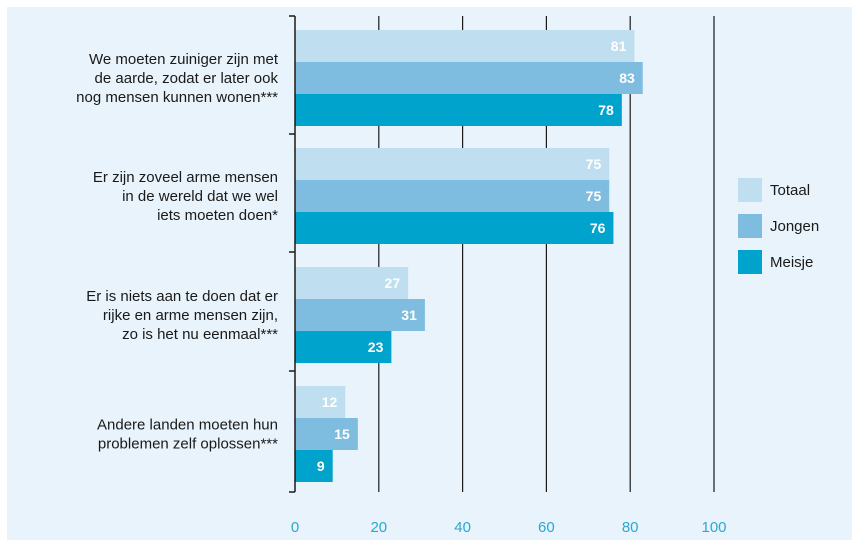  What do you see at coordinates (376, 347) in the screenshot?
I see `bar-value-label: 23` at bounding box center [376, 347].